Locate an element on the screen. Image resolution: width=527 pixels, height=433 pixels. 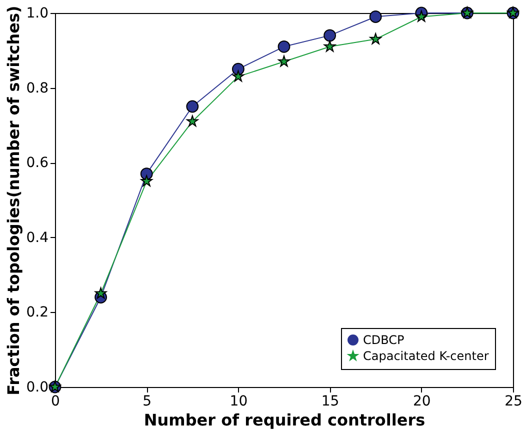
legend-label: CDBCP is located at coordinates (383, 340).